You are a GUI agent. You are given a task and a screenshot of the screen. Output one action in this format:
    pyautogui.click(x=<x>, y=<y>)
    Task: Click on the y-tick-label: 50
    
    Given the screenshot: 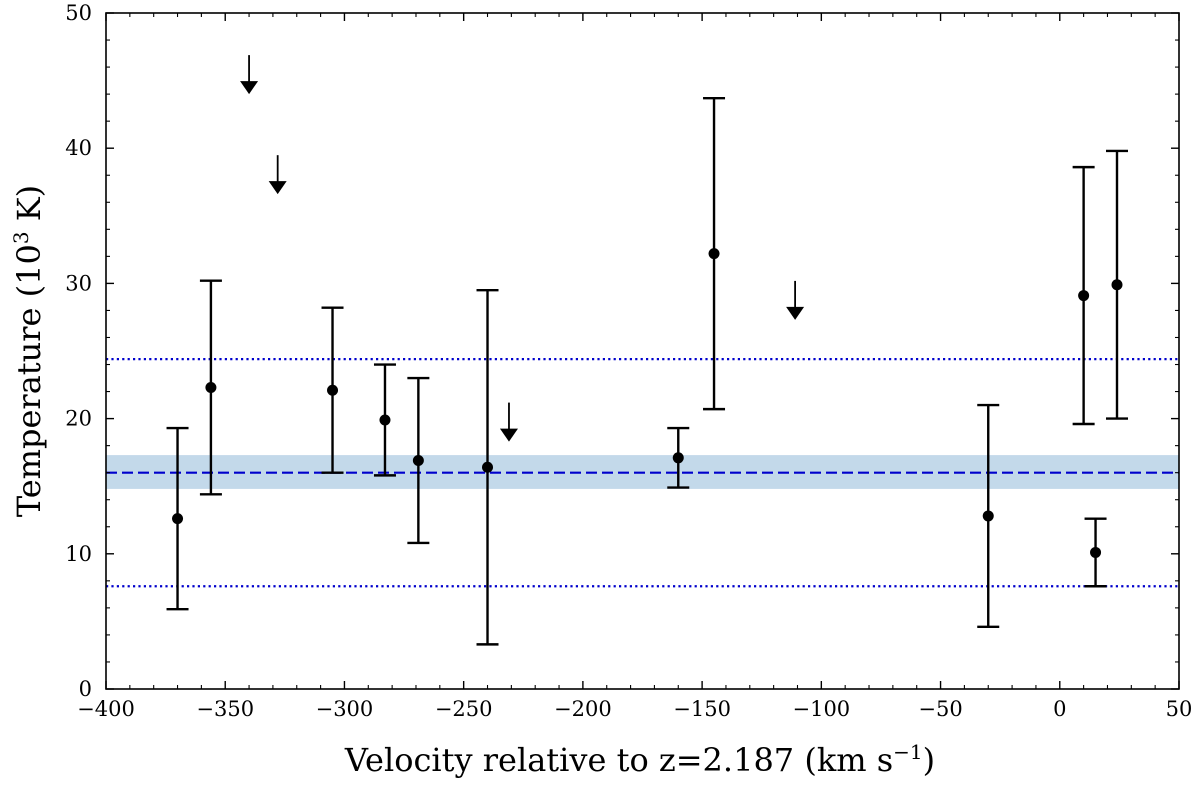 What is the action you would take?
    pyautogui.click(x=78, y=13)
    